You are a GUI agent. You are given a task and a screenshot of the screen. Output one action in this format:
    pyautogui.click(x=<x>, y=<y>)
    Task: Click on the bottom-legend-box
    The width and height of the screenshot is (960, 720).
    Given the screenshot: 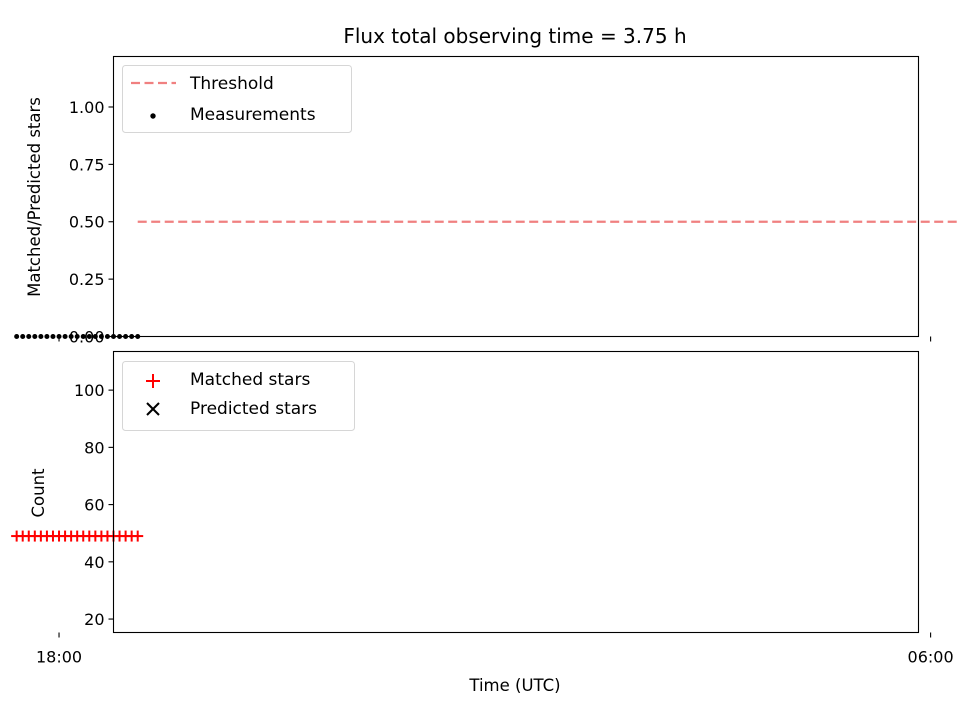 What is the action you would take?
    pyautogui.click(x=238, y=396)
    